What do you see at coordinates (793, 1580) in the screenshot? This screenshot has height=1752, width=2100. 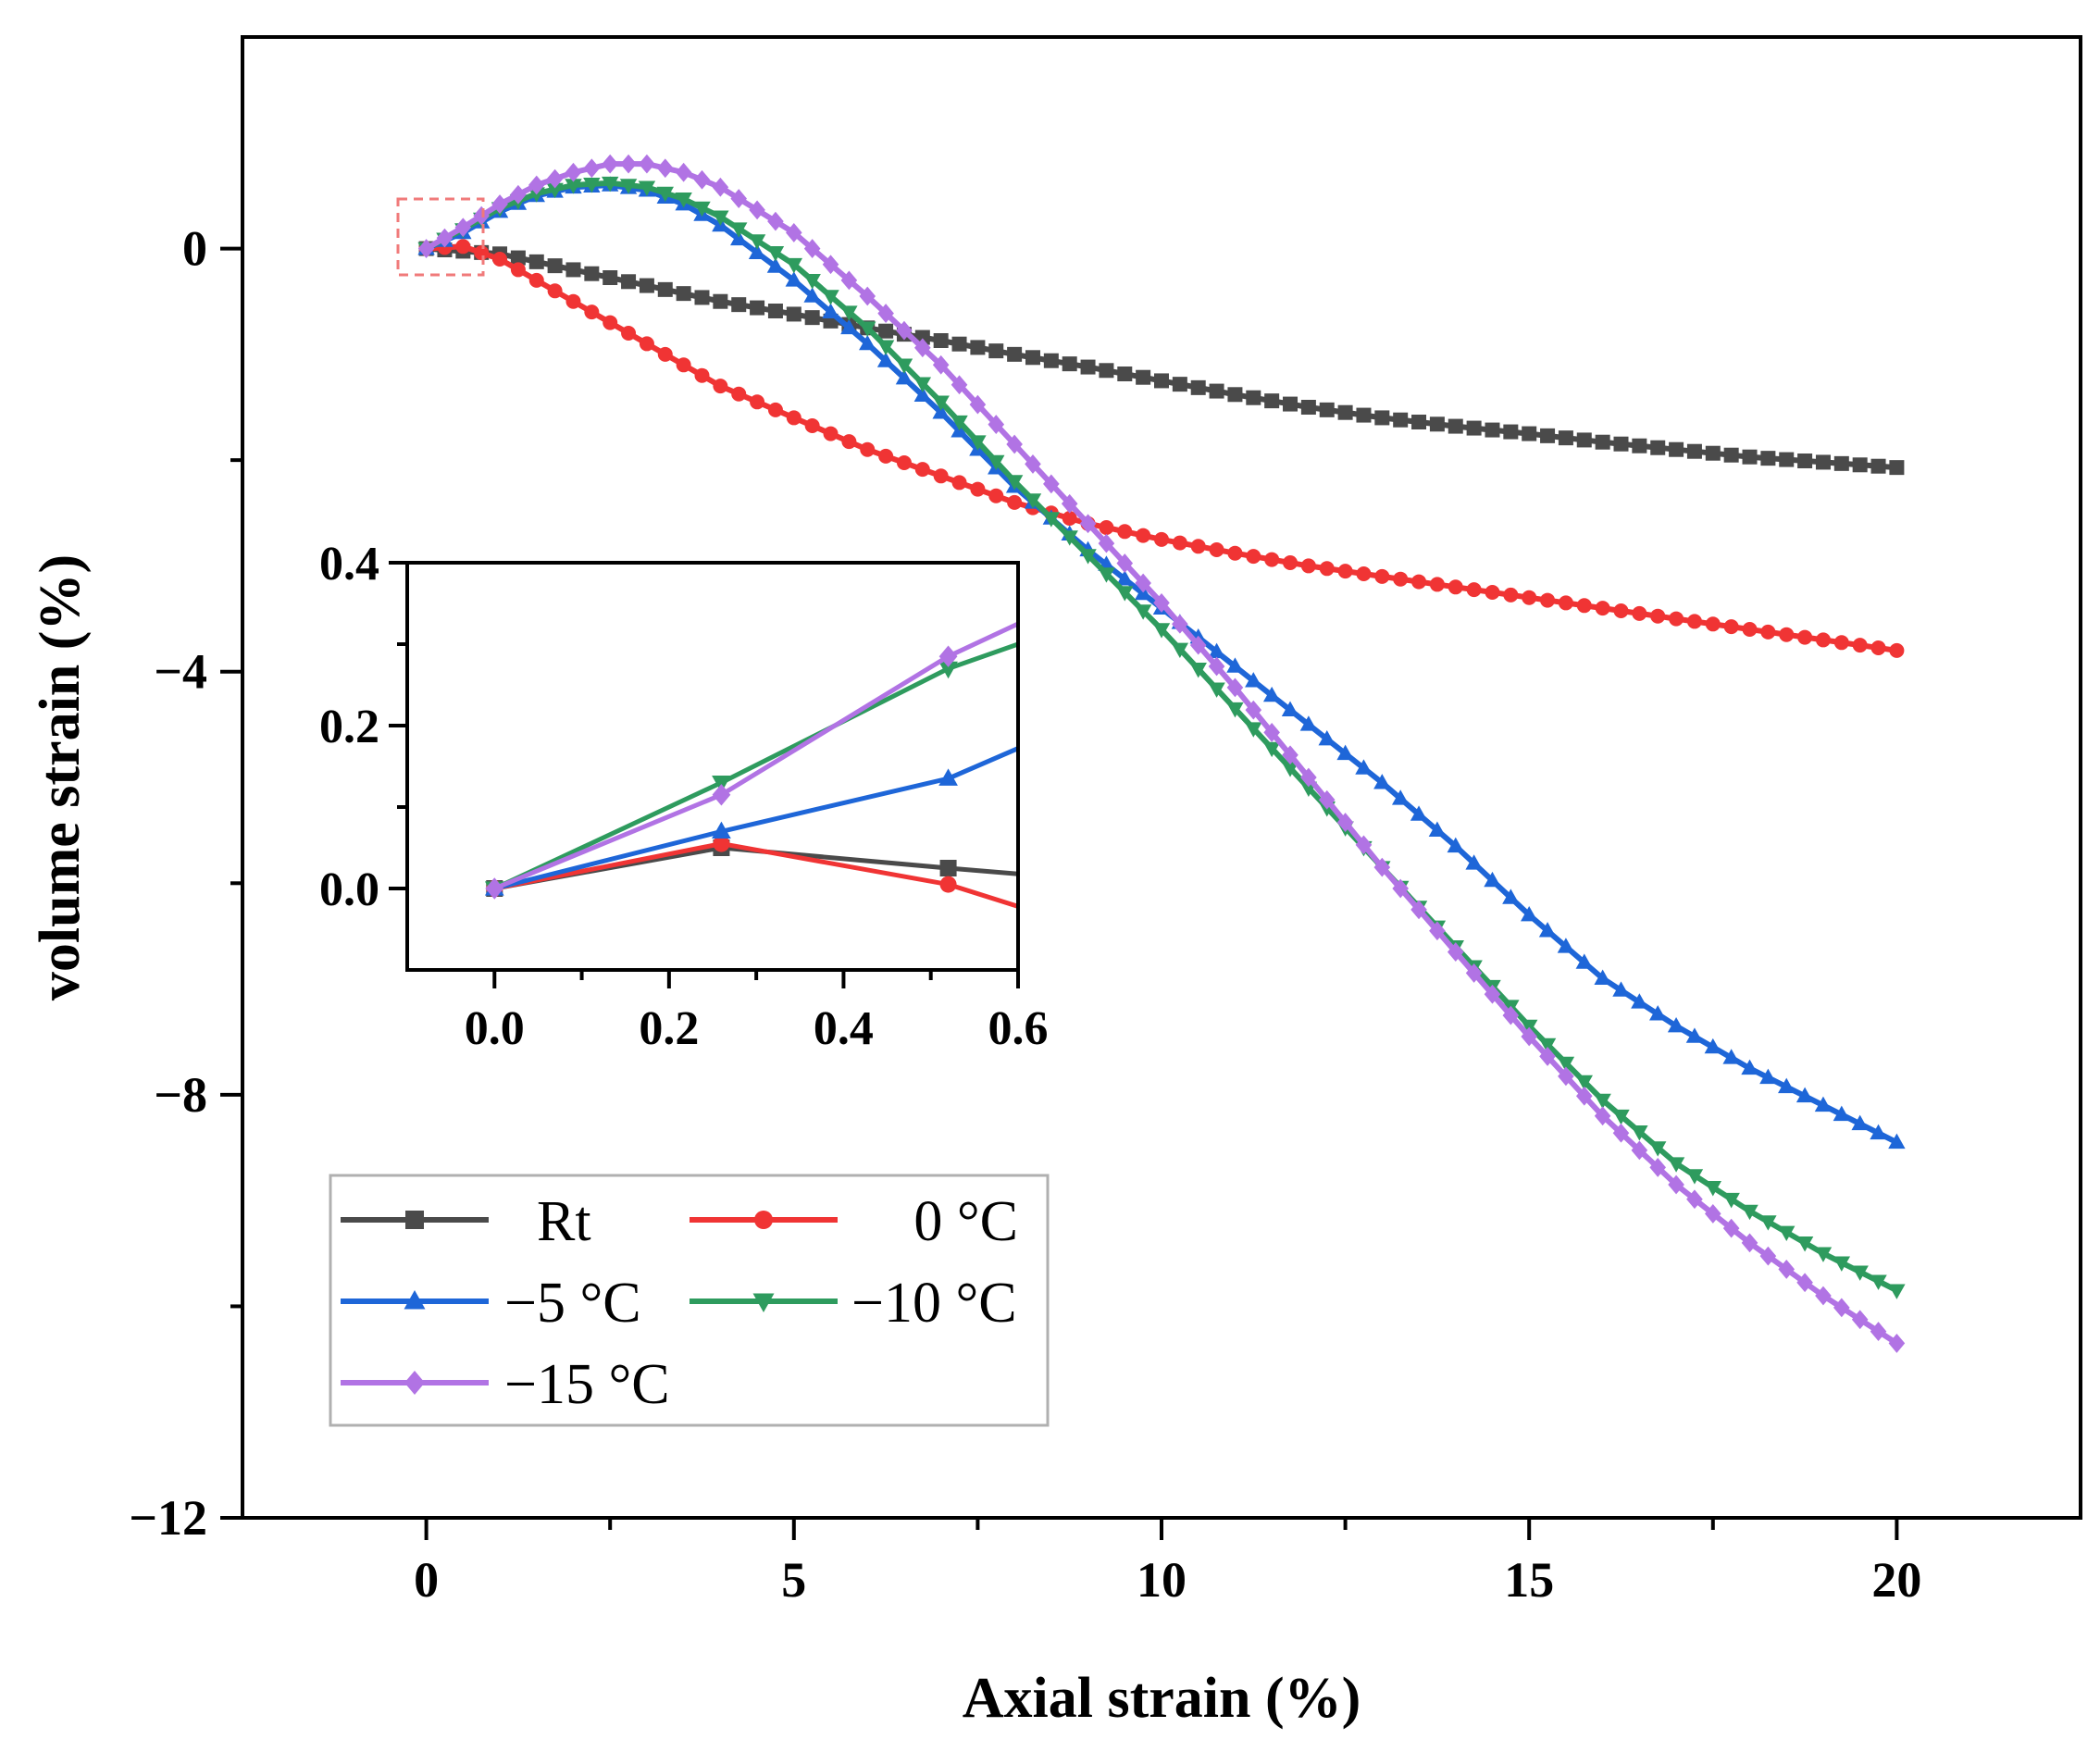 I see `x-tick-label: 5` at bounding box center [793, 1580].